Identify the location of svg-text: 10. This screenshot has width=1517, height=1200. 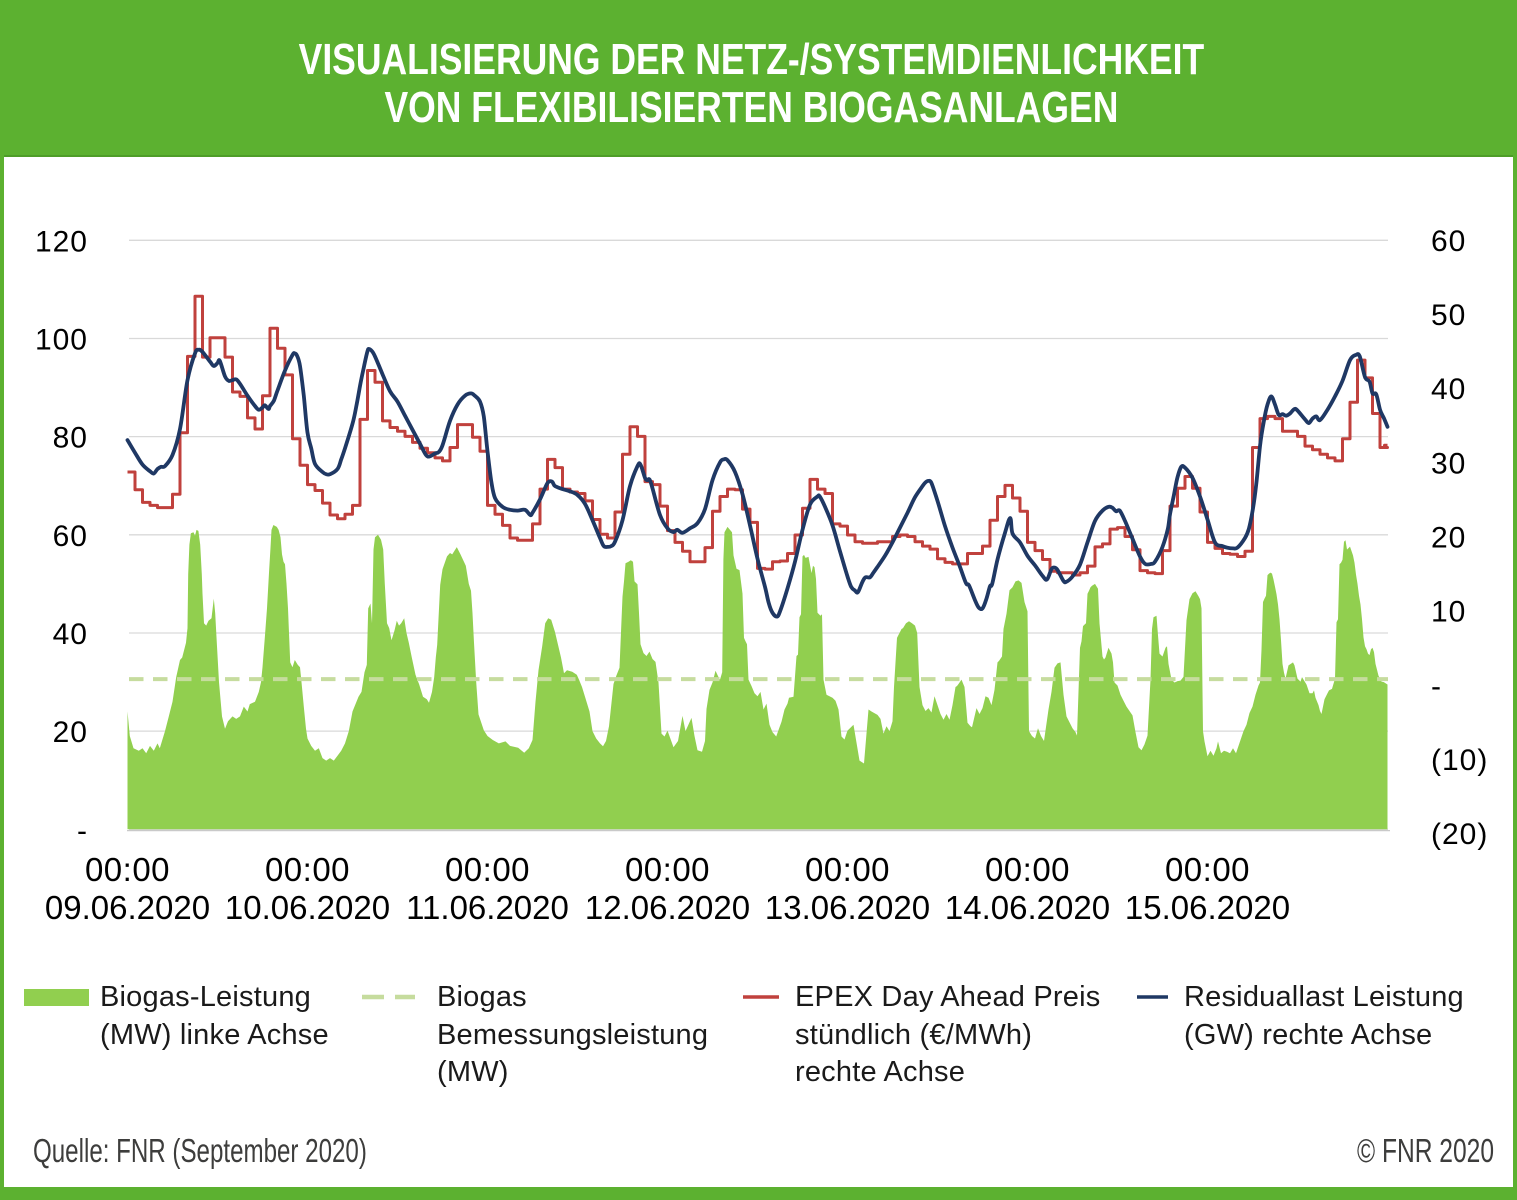
(1448, 612).